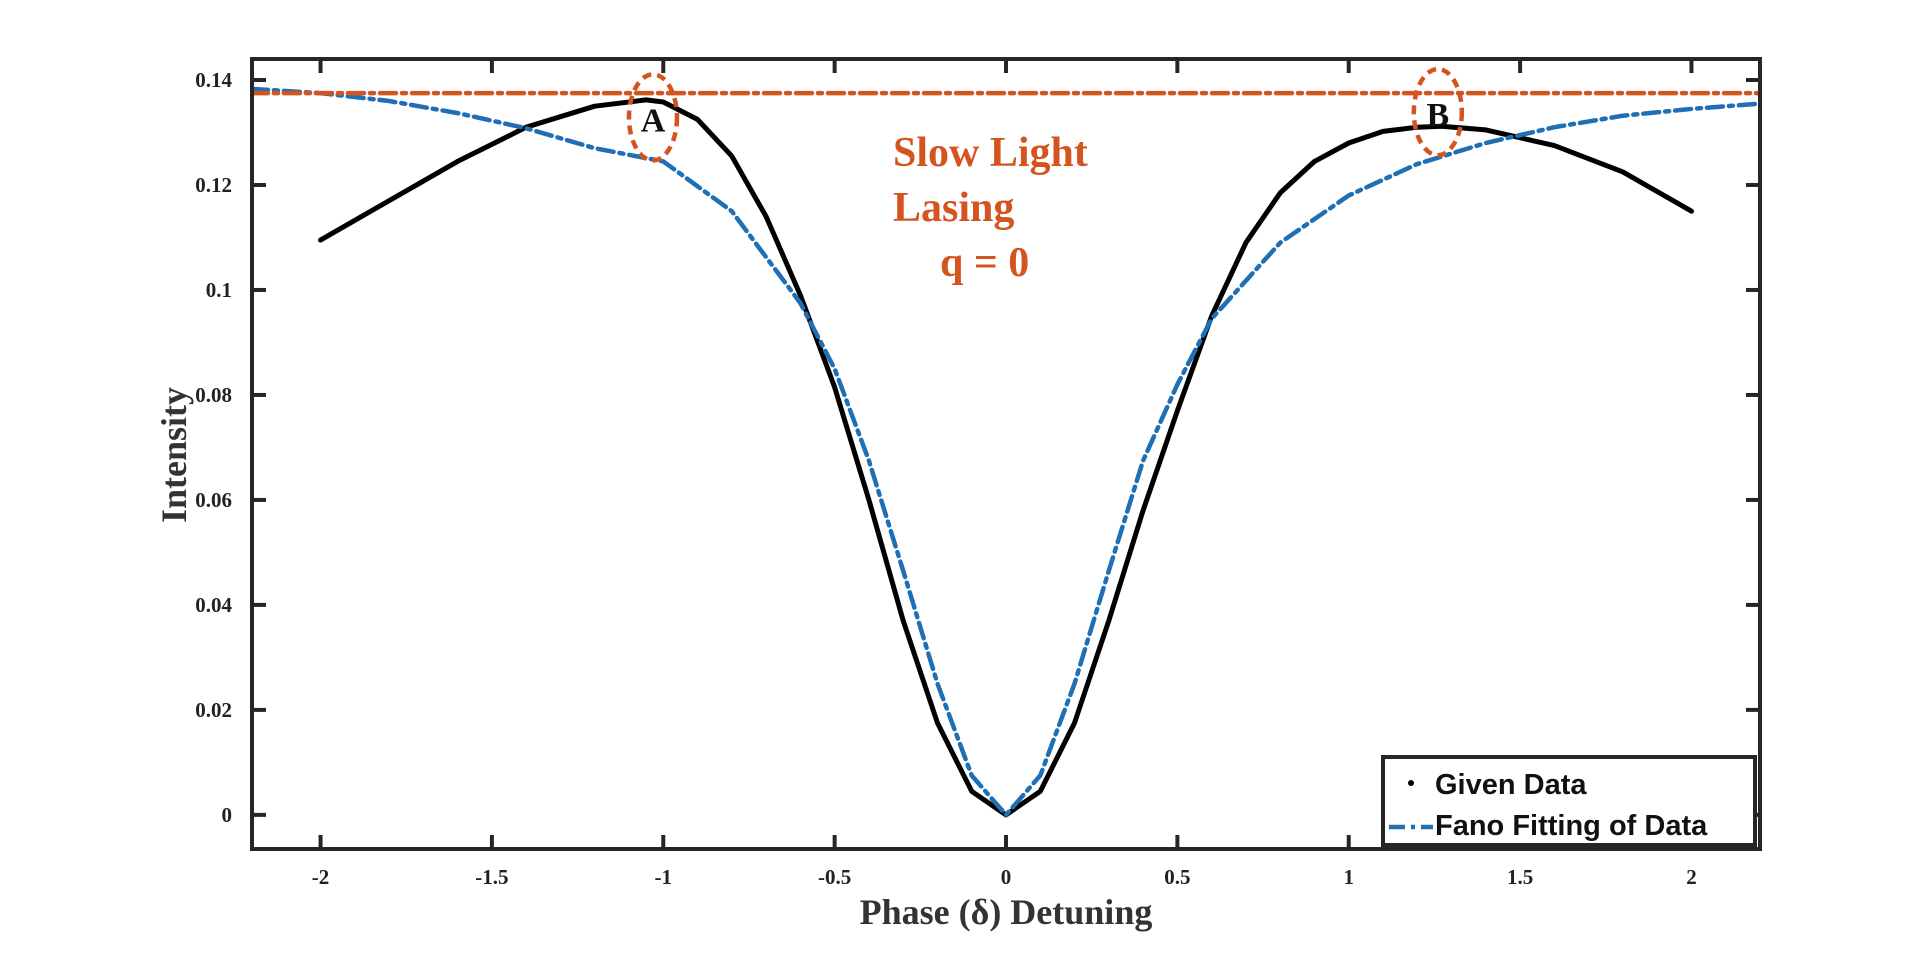 Image resolution: width=1920 pixels, height=960 pixels. Describe the element at coordinates (1511, 785) in the screenshot. I see `legend-entry-label: Given Data` at that location.